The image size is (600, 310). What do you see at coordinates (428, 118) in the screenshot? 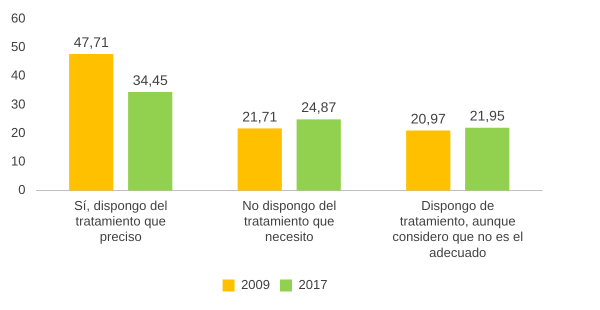
I see `data-label: 20,97` at bounding box center [428, 118].